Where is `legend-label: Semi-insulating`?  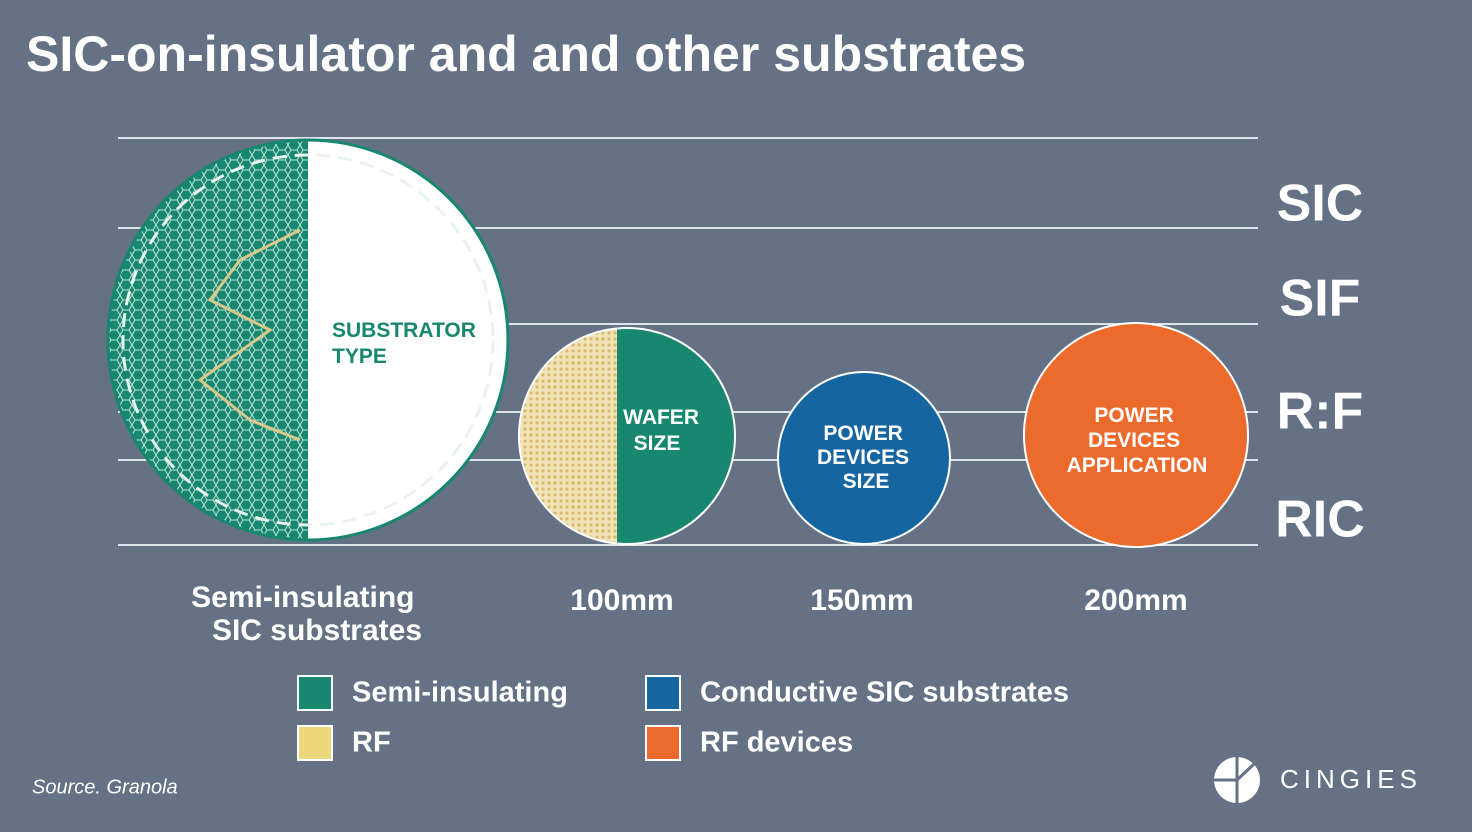 legend-label: Semi-insulating is located at coordinates (460, 693).